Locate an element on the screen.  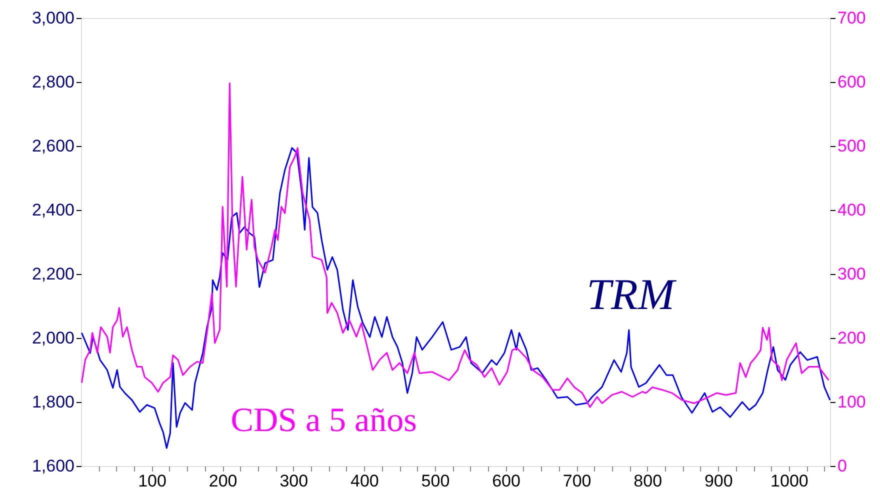
x-tick-label: 600 is located at coordinates (506, 481).